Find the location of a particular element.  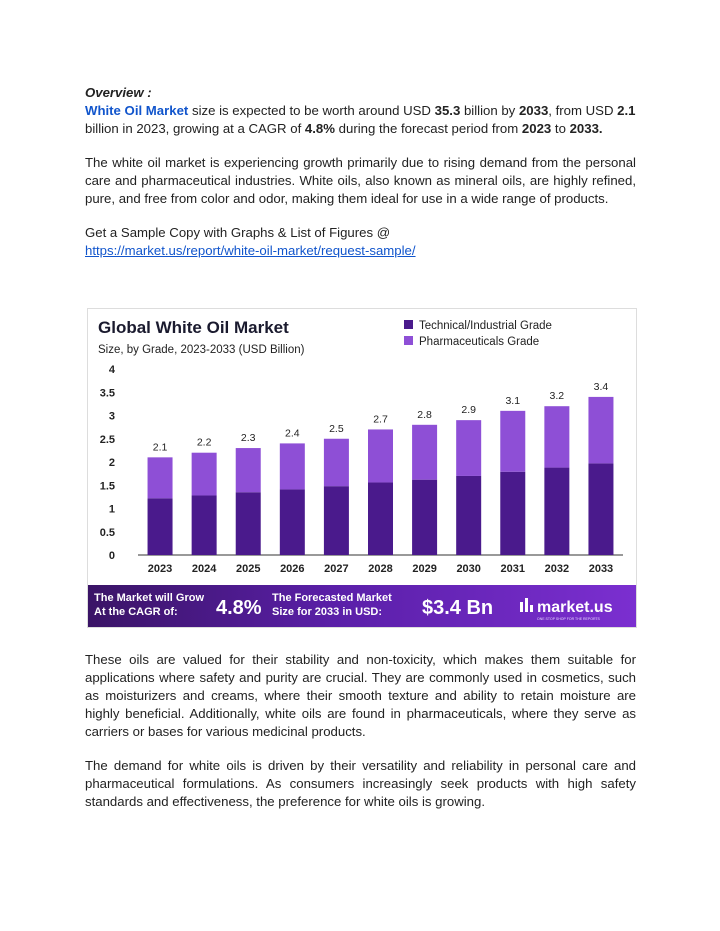

banner-cagr-line2: At the CAGR of: is located at coordinates (136, 612).